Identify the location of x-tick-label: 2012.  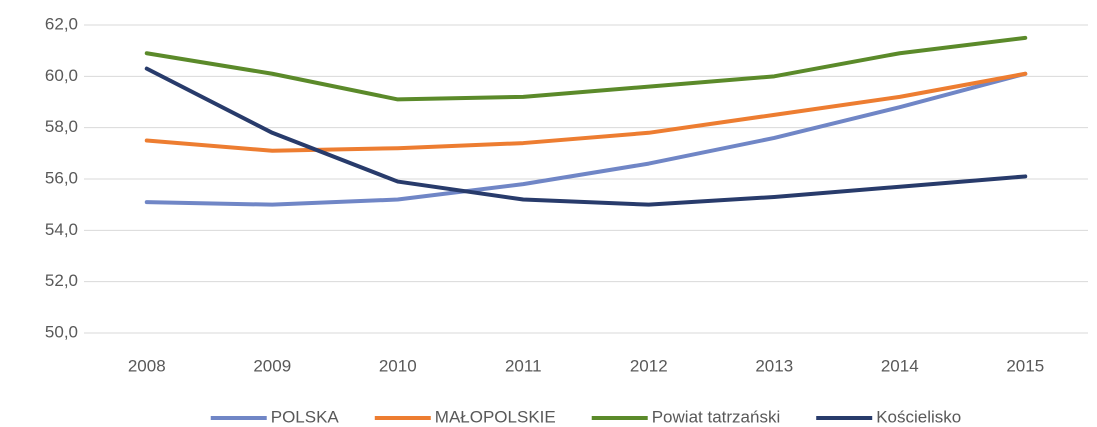
(649, 365).